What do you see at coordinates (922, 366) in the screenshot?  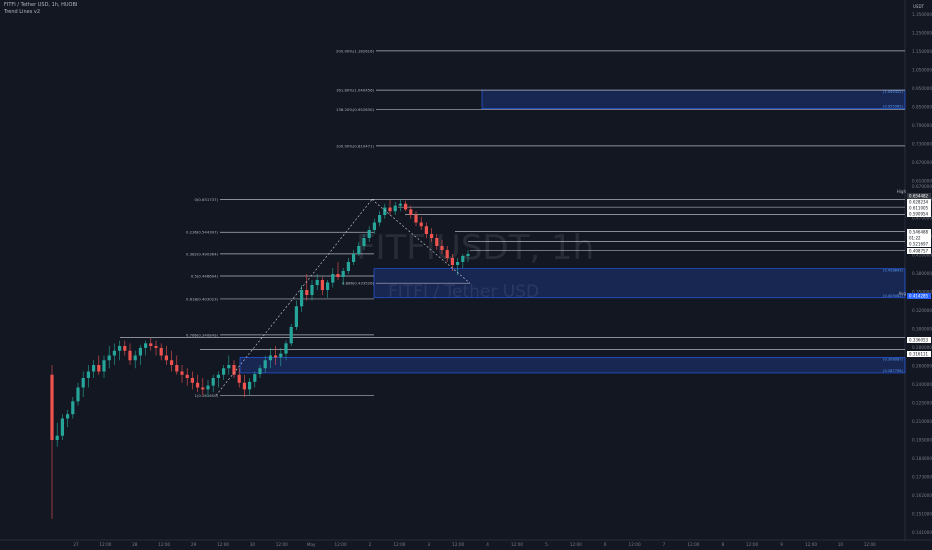 I see `y-tick-label: 0.260000` at bounding box center [922, 366].